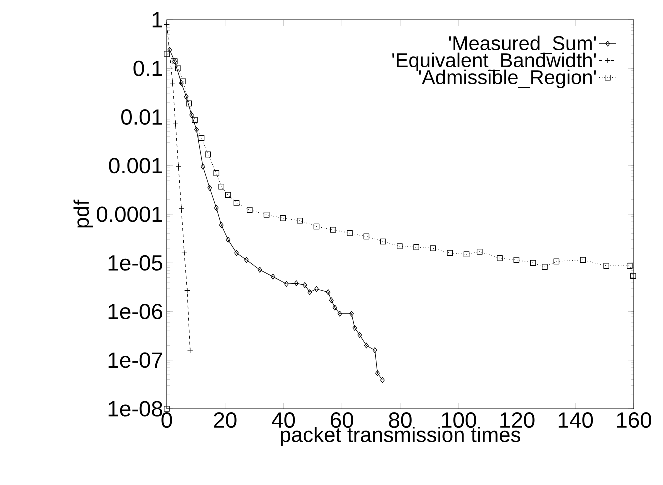 This screenshot has height=485, width=663. What do you see at coordinates (634, 420) in the screenshot?
I see `x-tick-label: 160` at bounding box center [634, 420].